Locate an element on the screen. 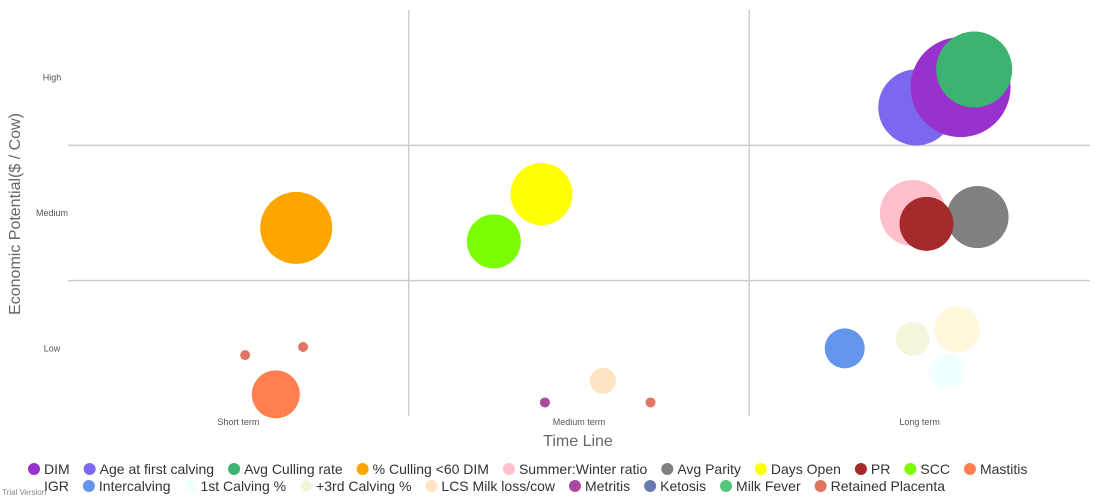 The height and width of the screenshot is (500, 1100). legend-entry: Intercalving is located at coordinates (135, 486).